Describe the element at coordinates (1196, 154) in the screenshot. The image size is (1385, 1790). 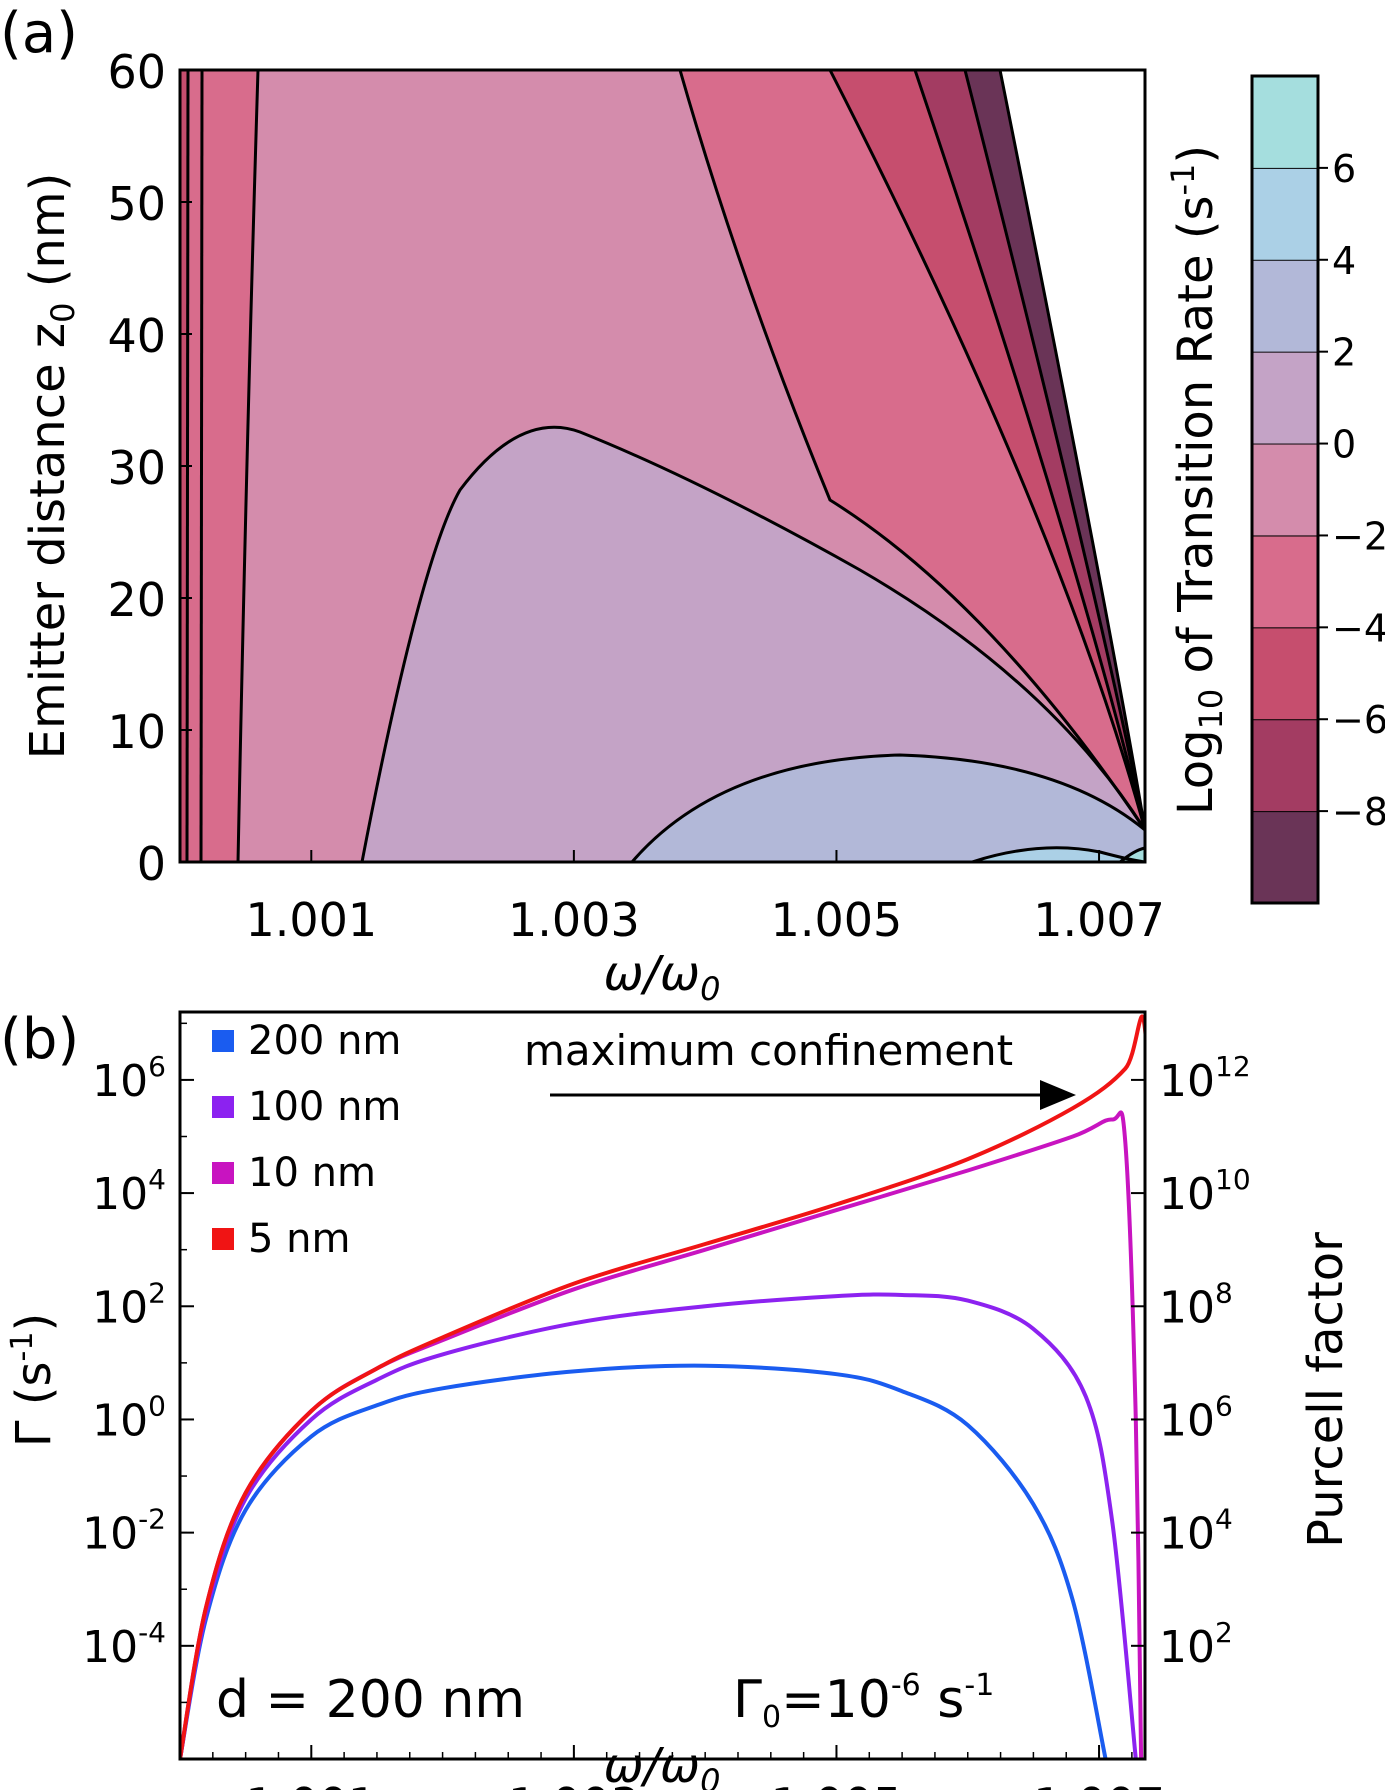
I see `colorbar-label-end: )` at that location.